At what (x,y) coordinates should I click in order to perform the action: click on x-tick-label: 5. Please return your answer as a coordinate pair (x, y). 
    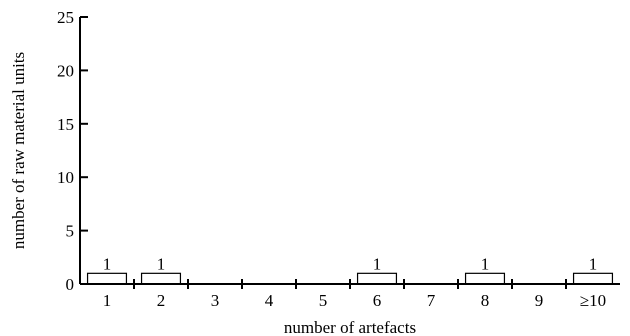
    Looking at the image, I should click on (323, 300).